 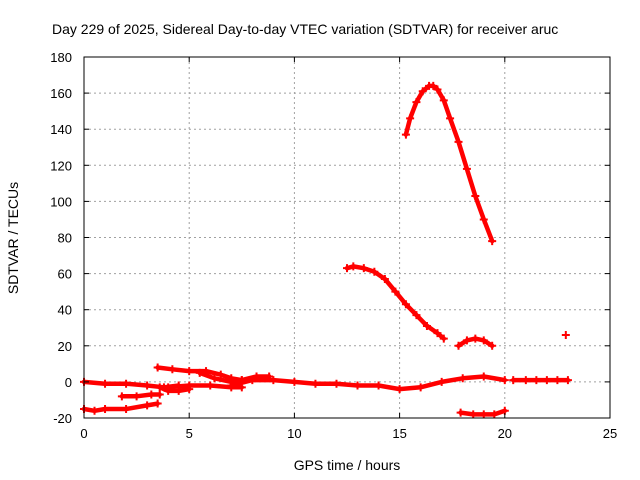 I want to click on y-tick-label: 180, so click(x=61, y=57).